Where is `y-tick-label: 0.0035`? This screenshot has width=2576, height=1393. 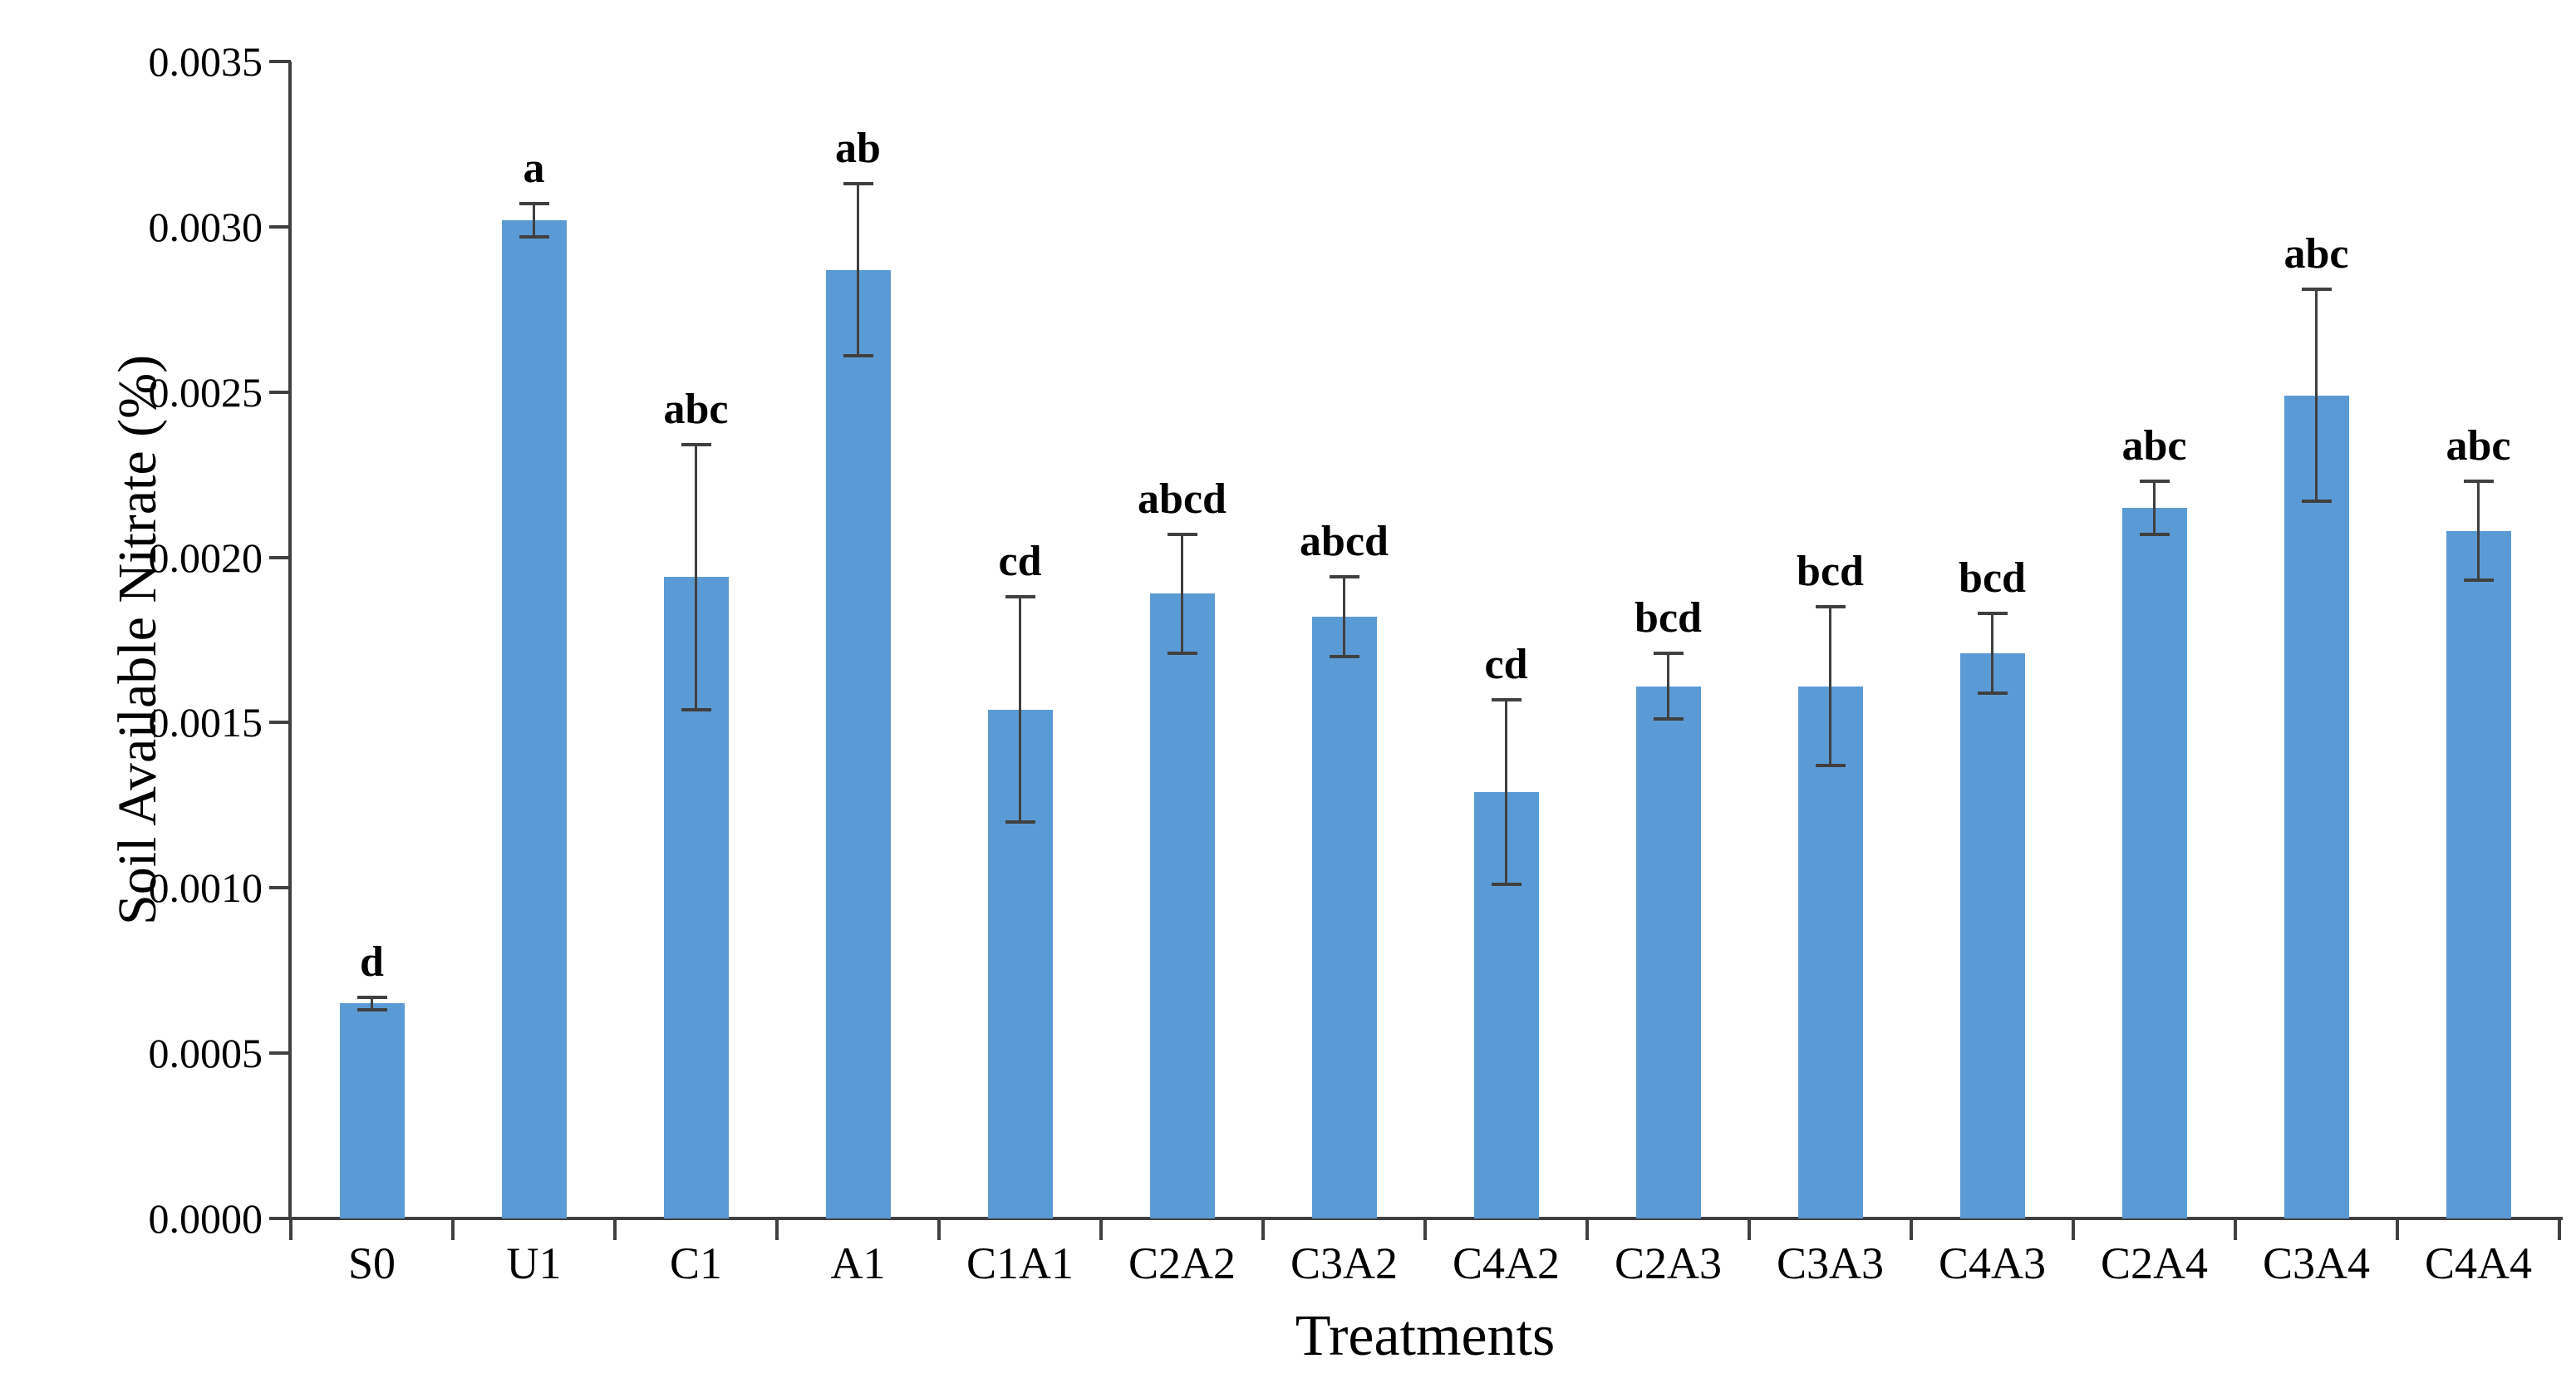
y-tick-label: 0.0035 is located at coordinates (205, 62).